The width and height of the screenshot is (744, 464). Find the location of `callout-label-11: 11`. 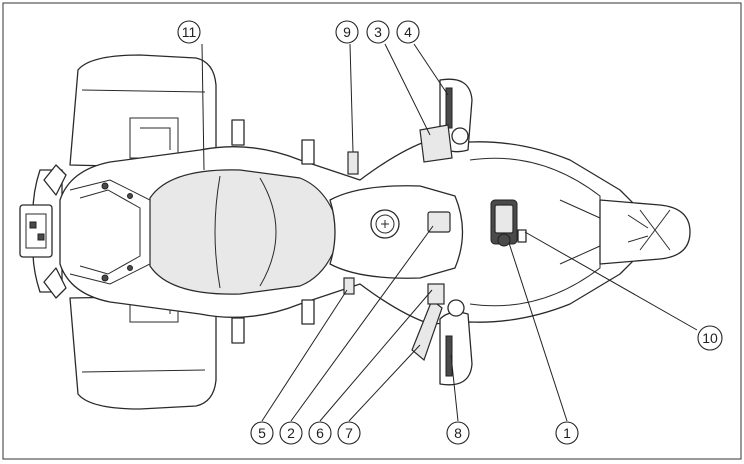

callout-label-11: 11 is located at coordinates (189, 32).